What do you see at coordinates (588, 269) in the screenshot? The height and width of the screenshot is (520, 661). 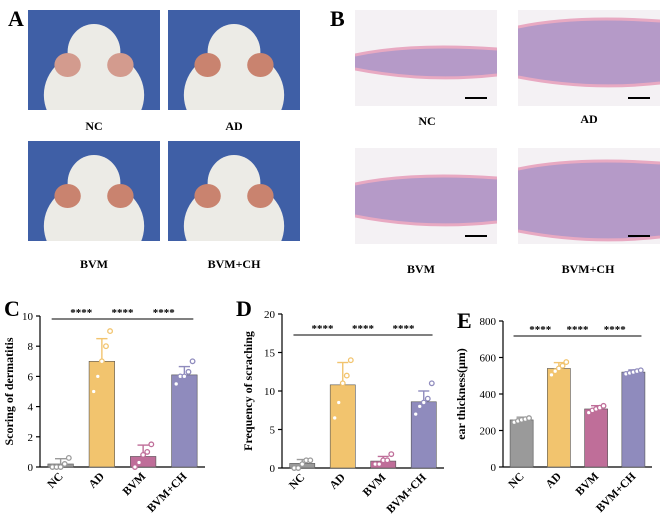 I see `histology-caption-bvmch: BVM+CH` at bounding box center [588, 269].